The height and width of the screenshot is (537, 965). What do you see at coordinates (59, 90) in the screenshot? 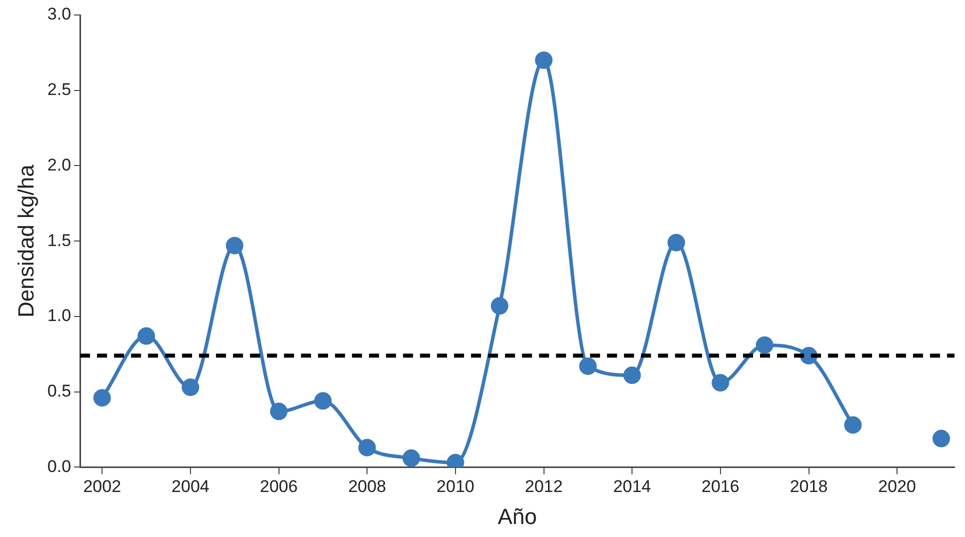
I see `y-tick-label: 2.5` at bounding box center [59, 90].